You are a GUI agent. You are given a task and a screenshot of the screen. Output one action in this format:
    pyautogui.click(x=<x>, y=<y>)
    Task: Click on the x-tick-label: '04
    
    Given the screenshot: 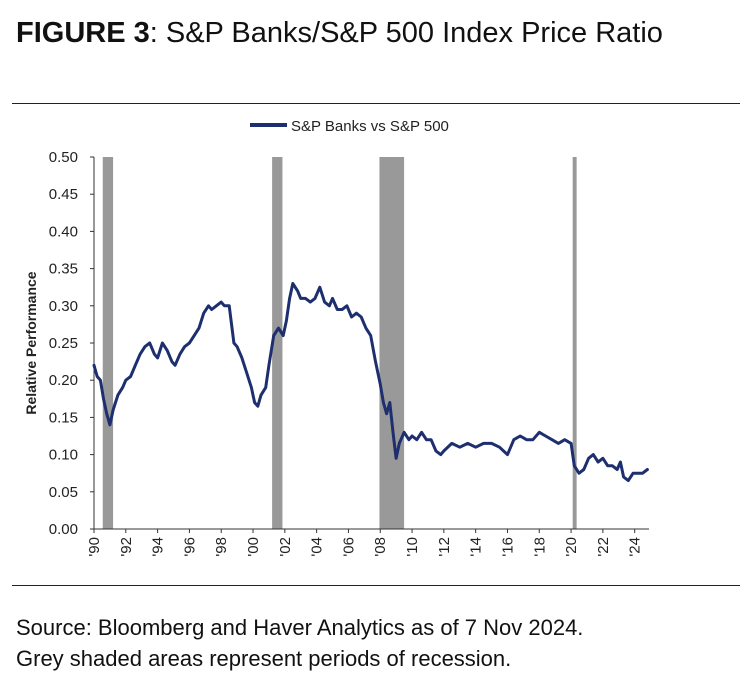 What is the action you would take?
    pyautogui.click(x=317, y=547)
    